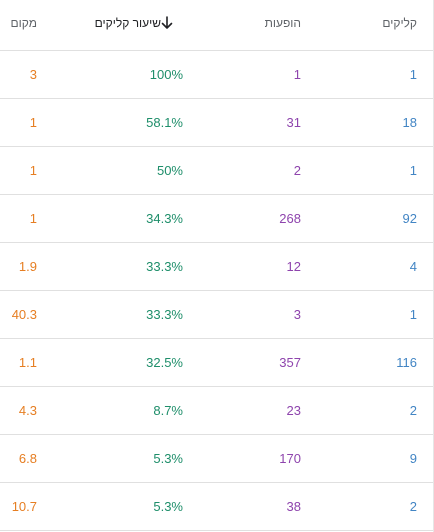 The height and width of the screenshot is (532, 434). Describe the element at coordinates (164, 218) in the screenshot. I see `cell-ctr: 34.3%` at that location.